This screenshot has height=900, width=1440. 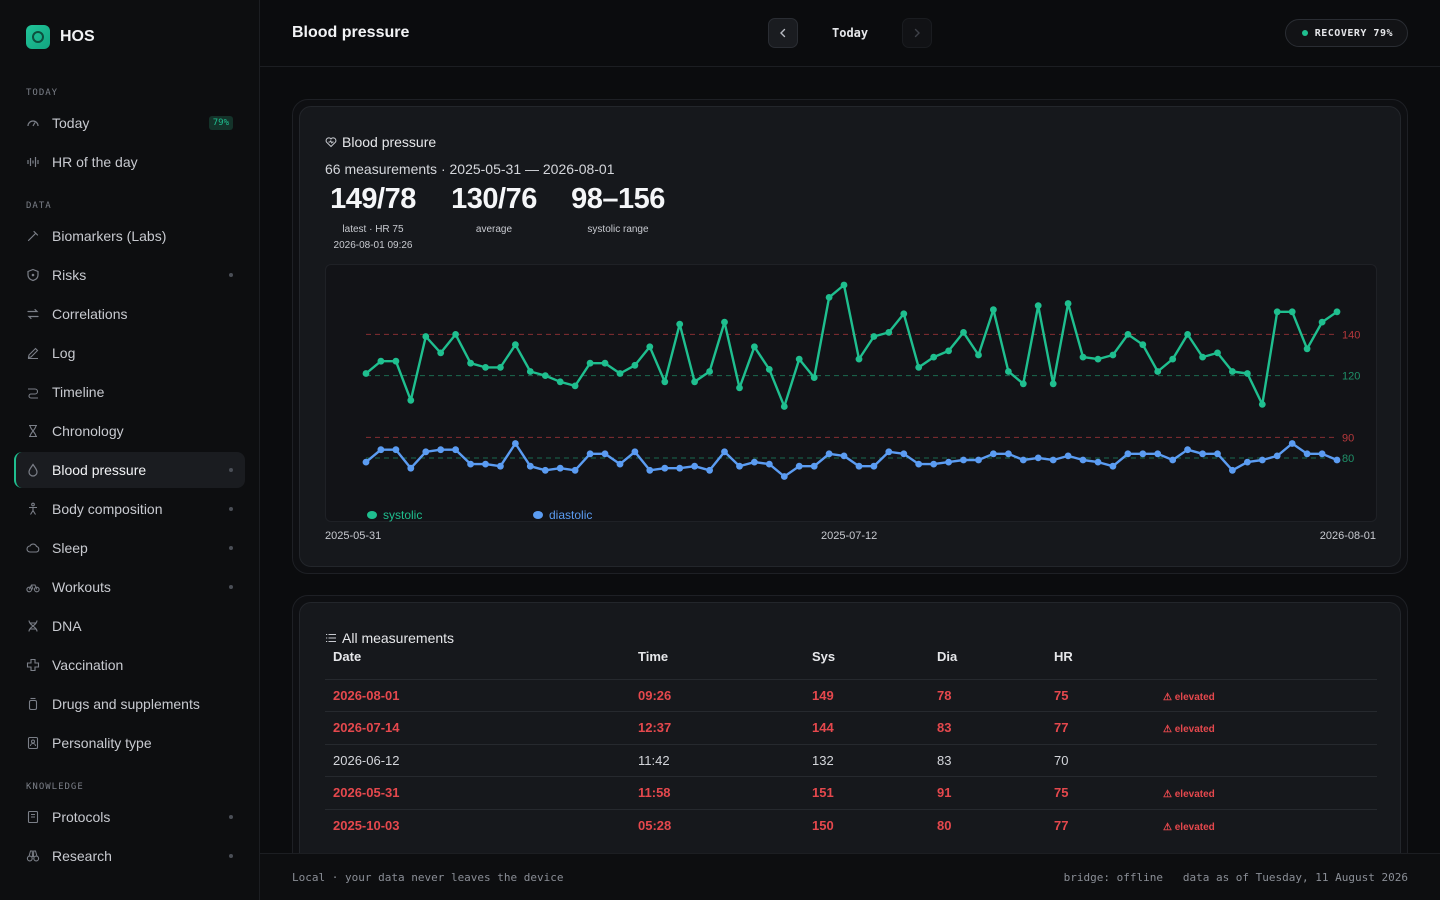 I want to click on cell-sys: 132, so click(x=866, y=760).